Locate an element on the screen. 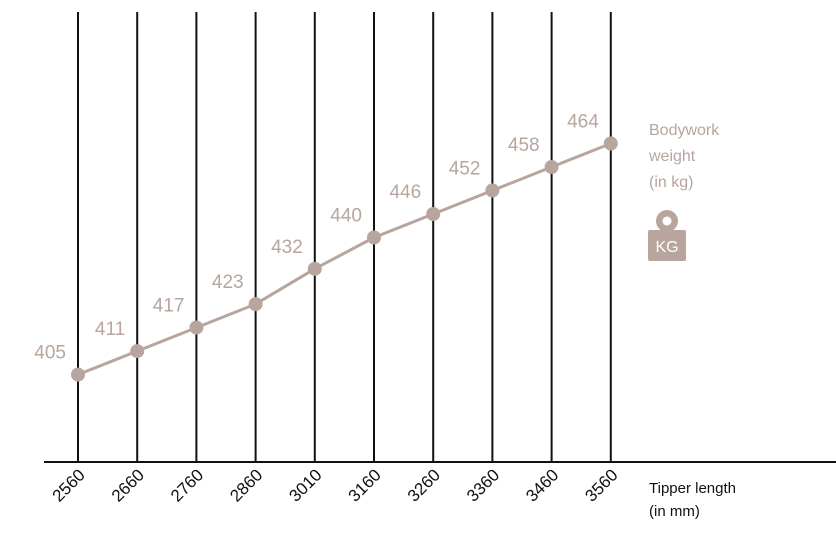  y-axis-label: Bodywork weight (in kg) is located at coordinates (684, 156).